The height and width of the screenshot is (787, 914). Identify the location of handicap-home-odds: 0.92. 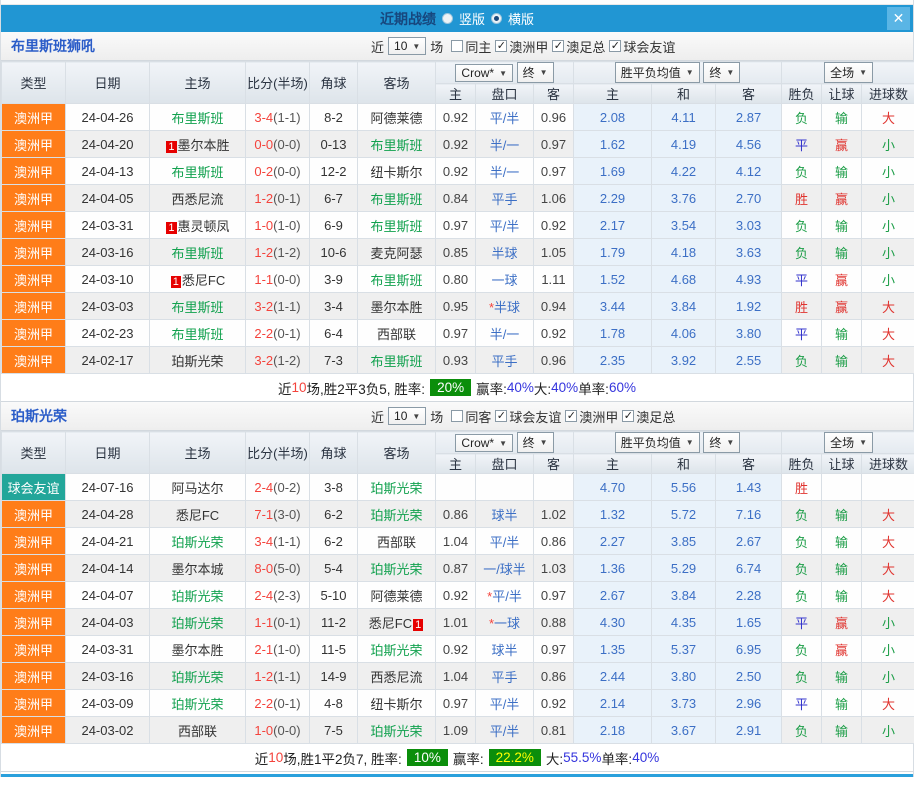
(455, 117).